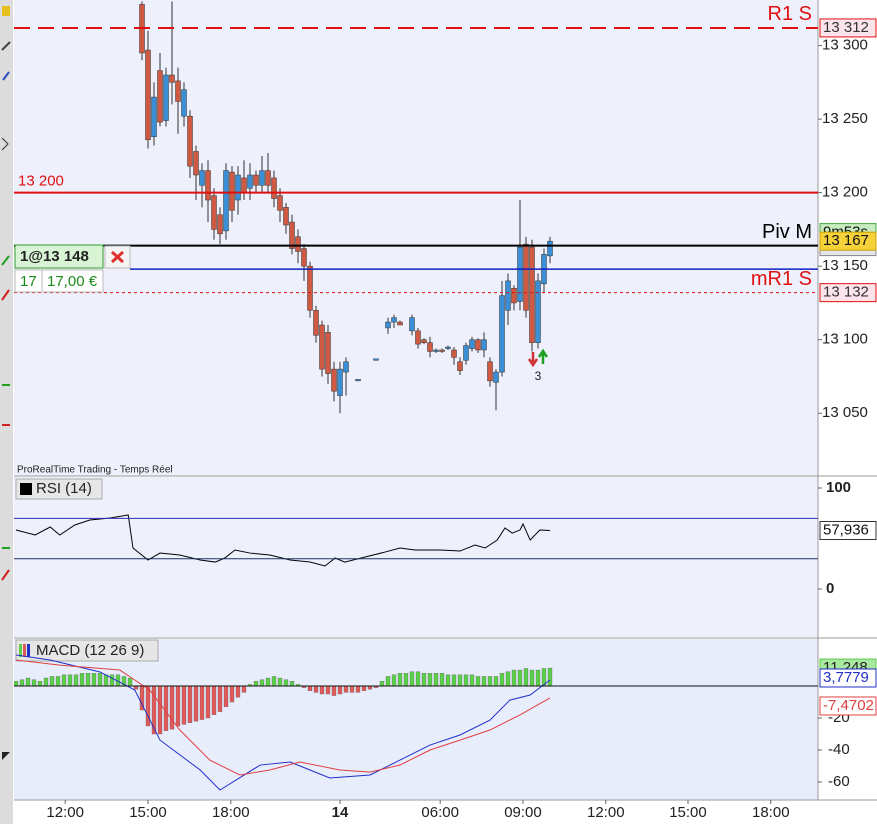  Describe the element at coordinates (787, 232) in the screenshot. I see `level-name: Piv M` at that location.